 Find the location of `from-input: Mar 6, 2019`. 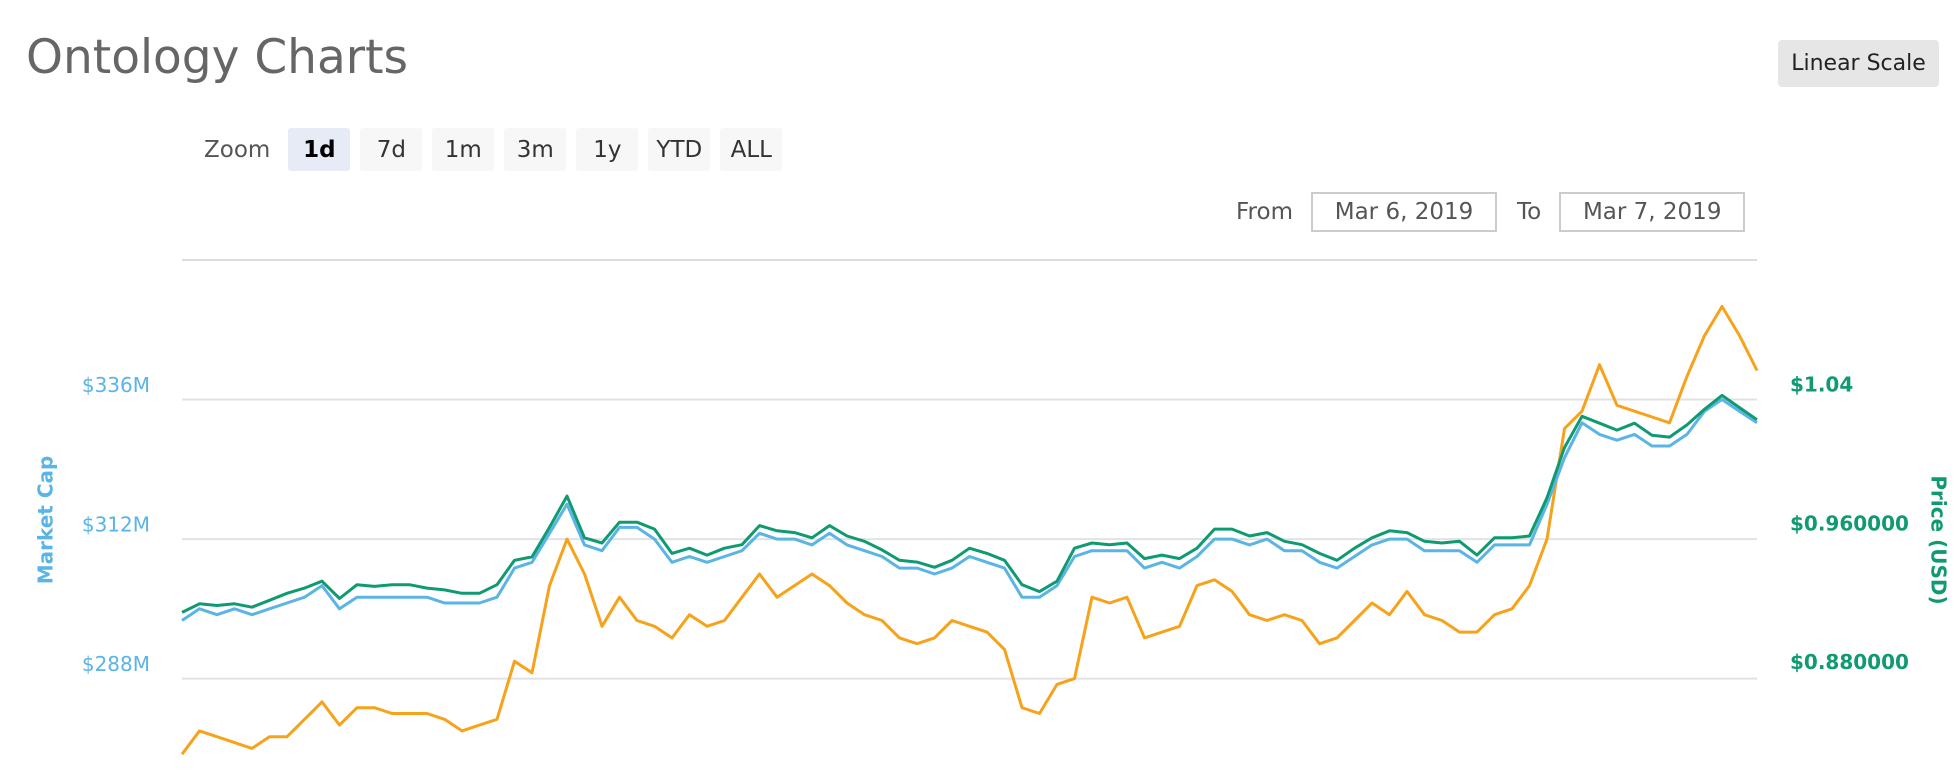

from-input: Mar 6, 2019 is located at coordinates (1403, 212).